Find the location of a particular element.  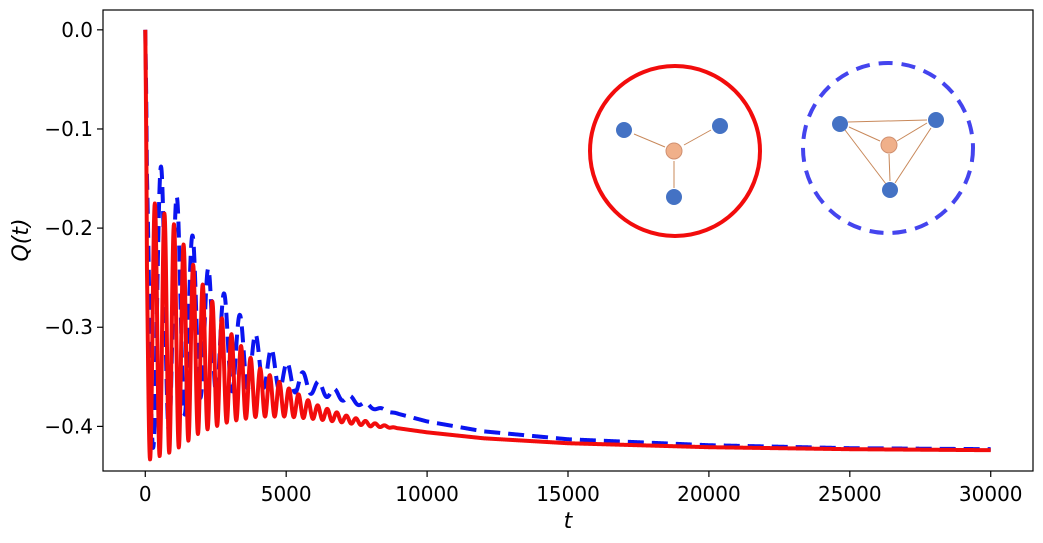

y-axis-ticks: 0.0 −0.1 −0.2 −0.3 −0.4 is located at coordinates (73, 228).